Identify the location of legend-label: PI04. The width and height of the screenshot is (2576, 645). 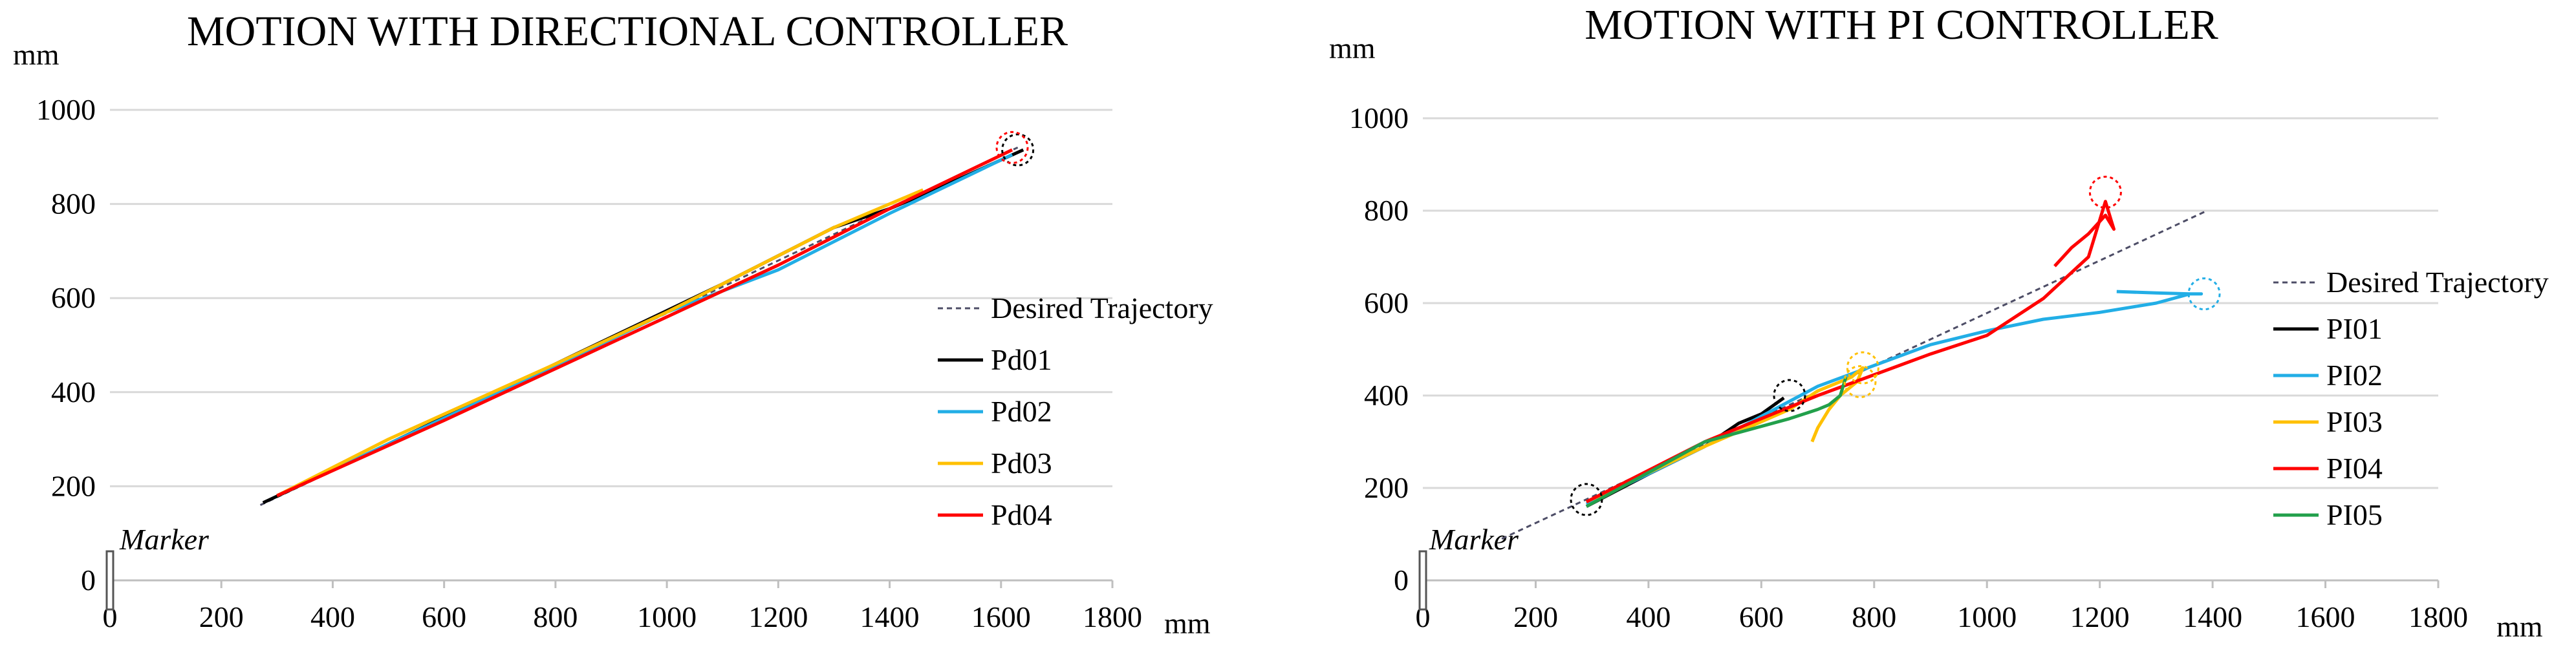
(2354, 468).